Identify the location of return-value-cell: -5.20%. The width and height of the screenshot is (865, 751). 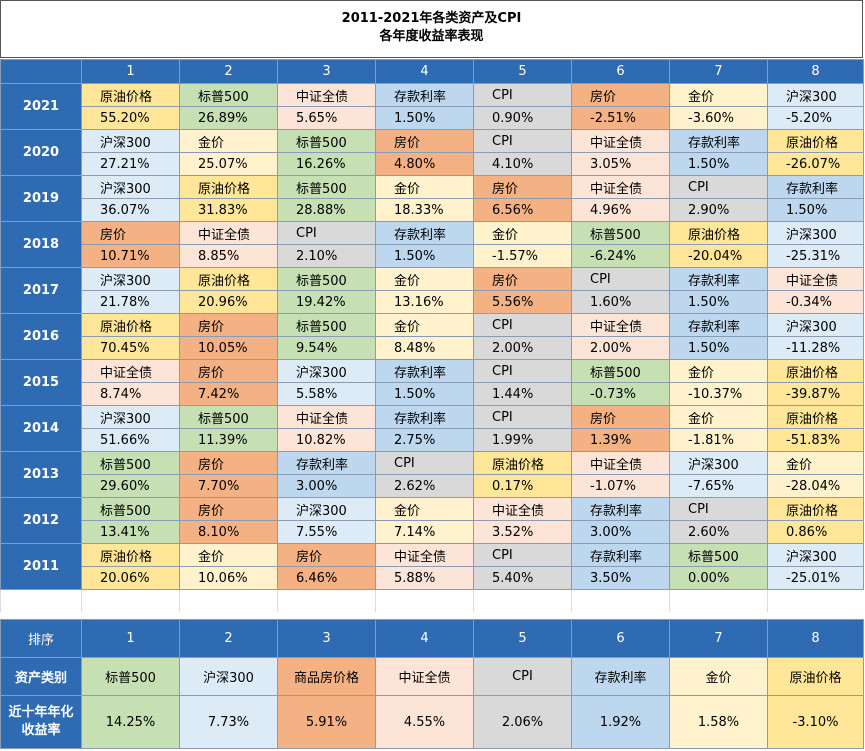
(815, 118).